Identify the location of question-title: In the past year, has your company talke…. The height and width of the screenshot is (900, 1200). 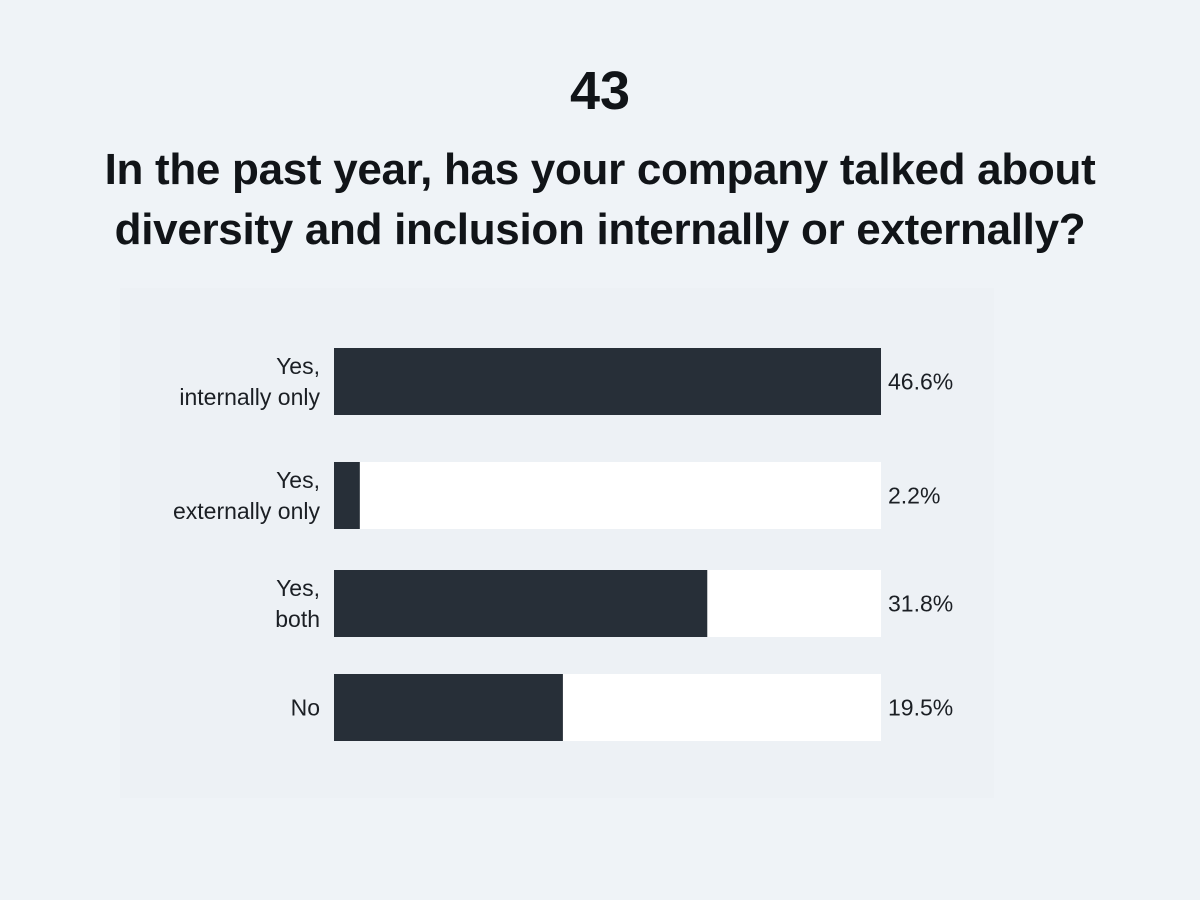
(600, 199).